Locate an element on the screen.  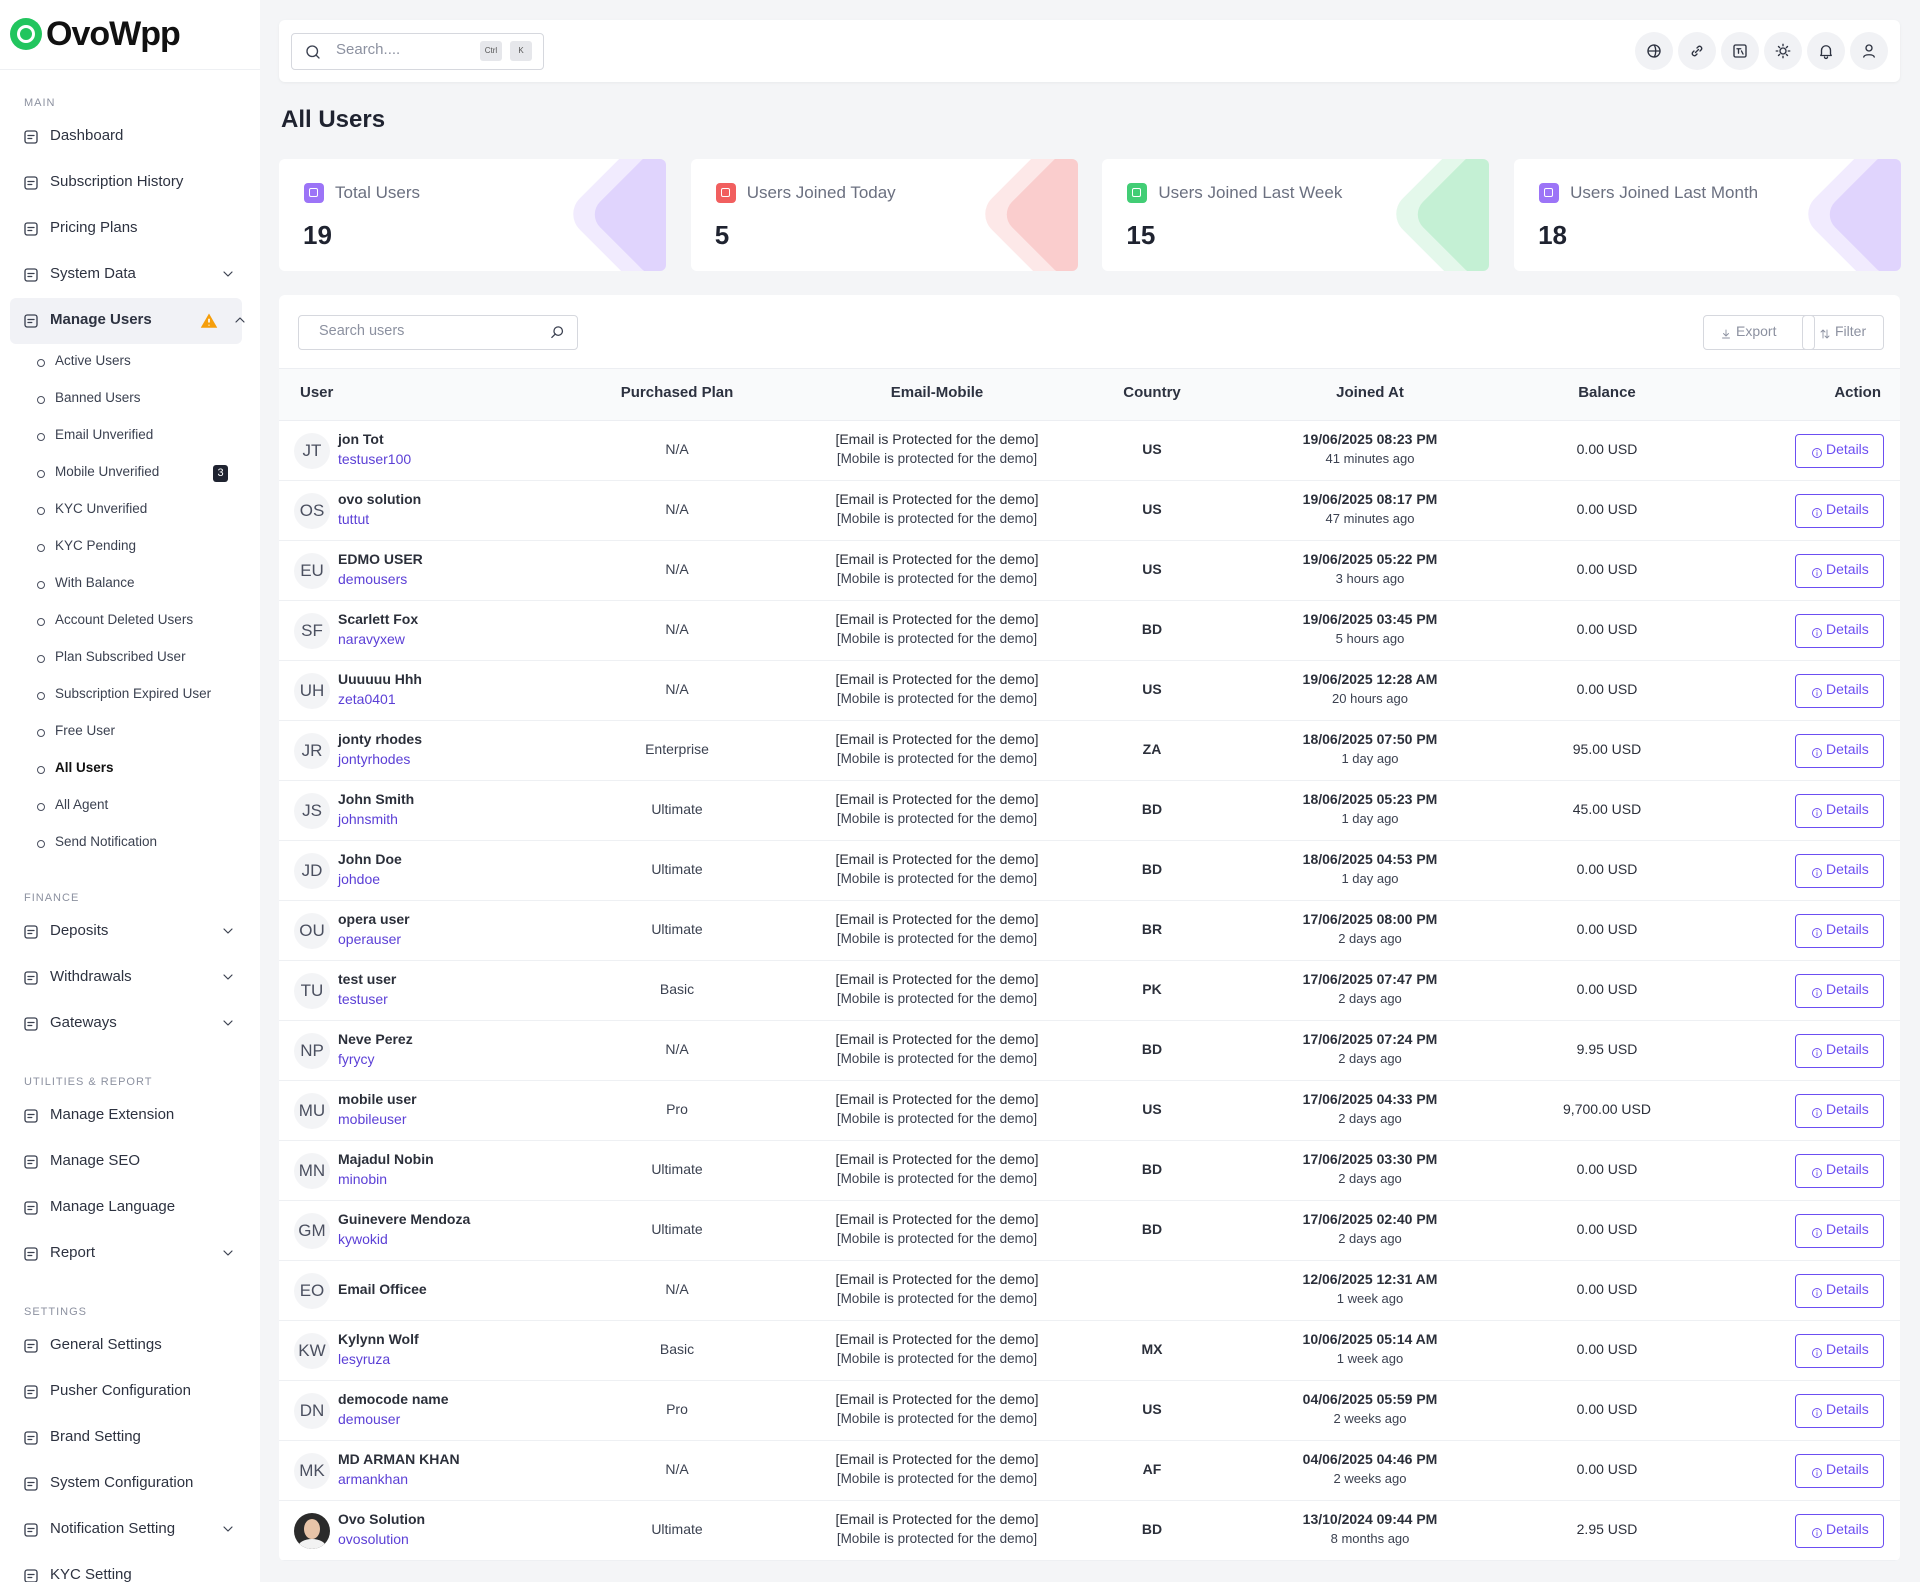
user-username: lesyruza is located at coordinates (364, 1359).